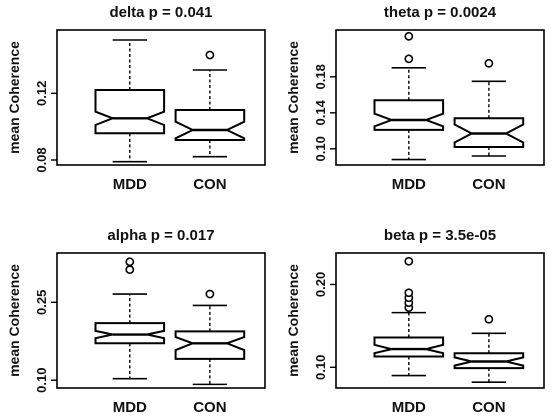  What do you see at coordinates (320, 112) in the screenshot?
I see `y-tick-label: 0.14` at bounding box center [320, 112].